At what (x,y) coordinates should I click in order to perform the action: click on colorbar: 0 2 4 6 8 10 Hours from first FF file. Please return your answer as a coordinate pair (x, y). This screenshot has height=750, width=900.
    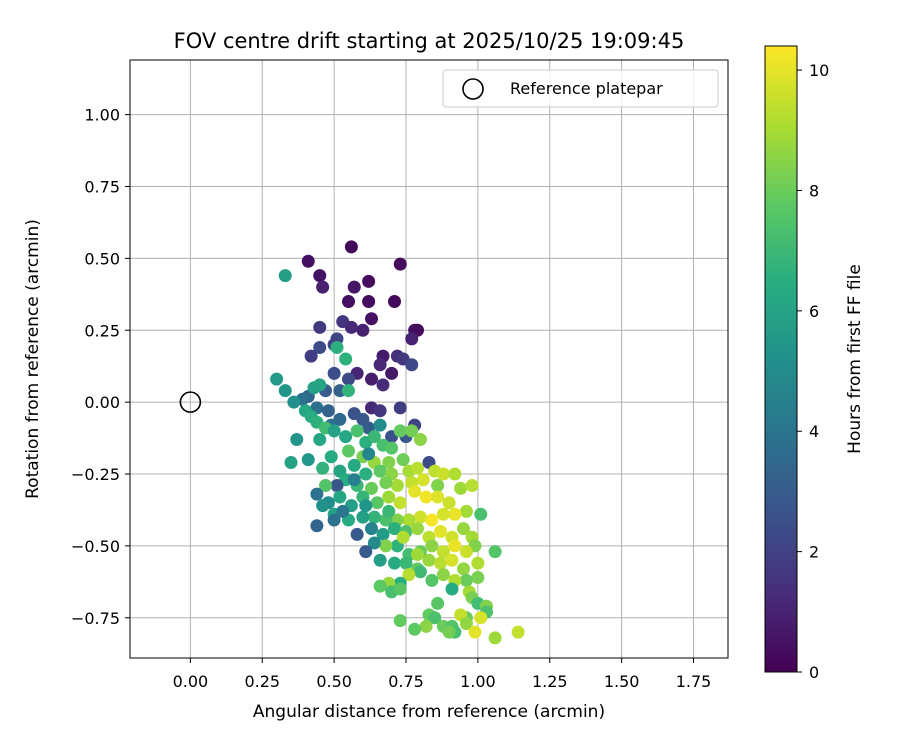
    Looking at the image, I should click on (814, 363).